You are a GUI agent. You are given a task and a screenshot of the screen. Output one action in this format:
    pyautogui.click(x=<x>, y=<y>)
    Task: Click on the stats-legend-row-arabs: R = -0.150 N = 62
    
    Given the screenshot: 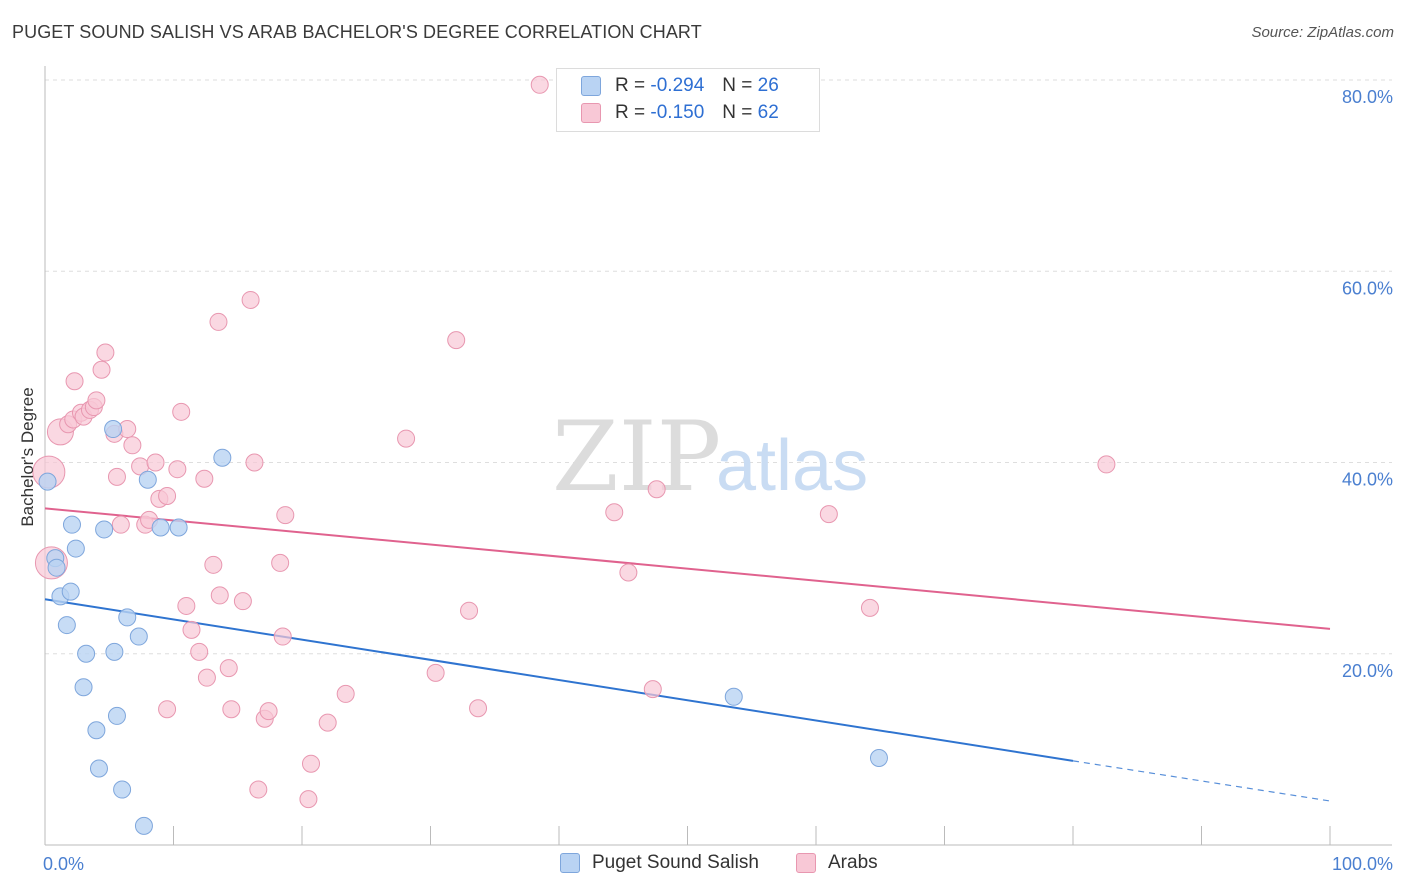 What is the action you would take?
    pyautogui.click(x=680, y=114)
    